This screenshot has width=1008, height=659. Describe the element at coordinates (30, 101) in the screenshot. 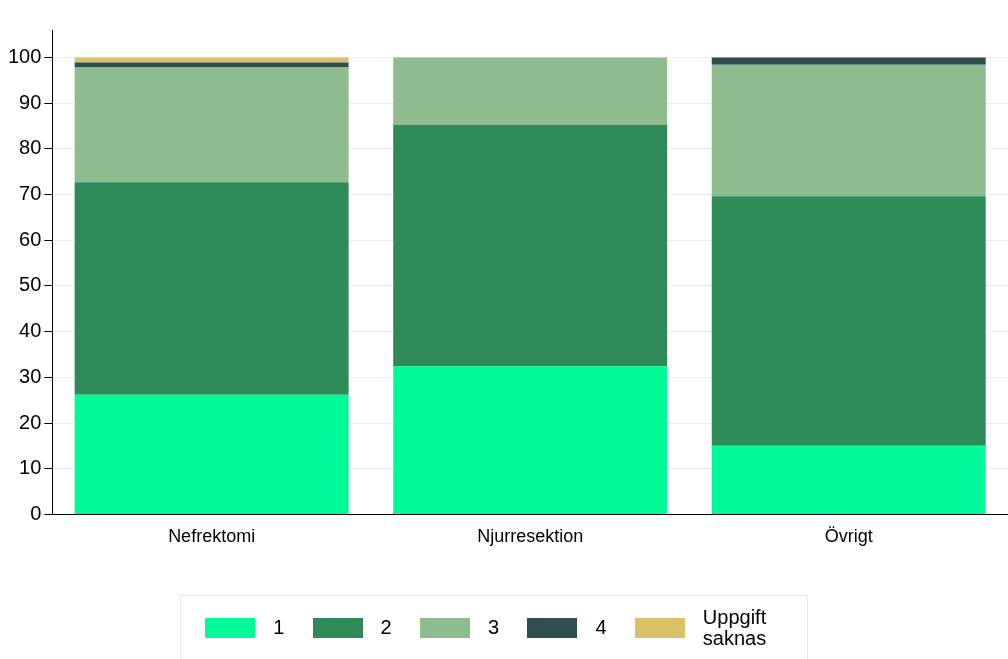

I see `y-tick-label: 90` at that location.